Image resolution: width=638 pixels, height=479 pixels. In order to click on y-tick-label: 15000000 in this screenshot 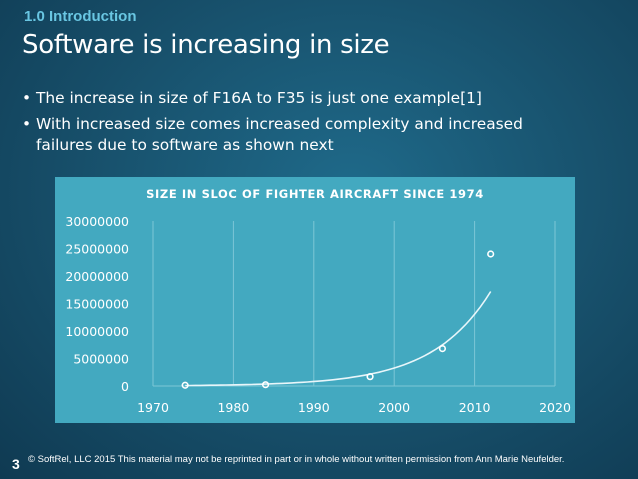, I will do `click(97, 304)`.